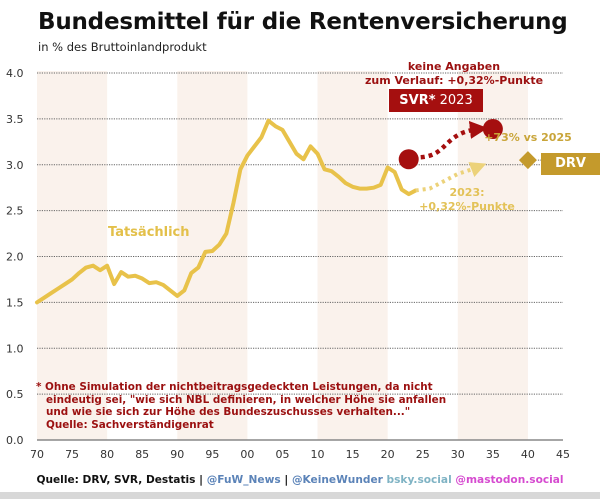 This screenshot has width=600, height=499. What do you see at coordinates (337, 480) in the screenshot?
I see `bluesky-handle-link: @KeineWunder` at bounding box center [337, 480].